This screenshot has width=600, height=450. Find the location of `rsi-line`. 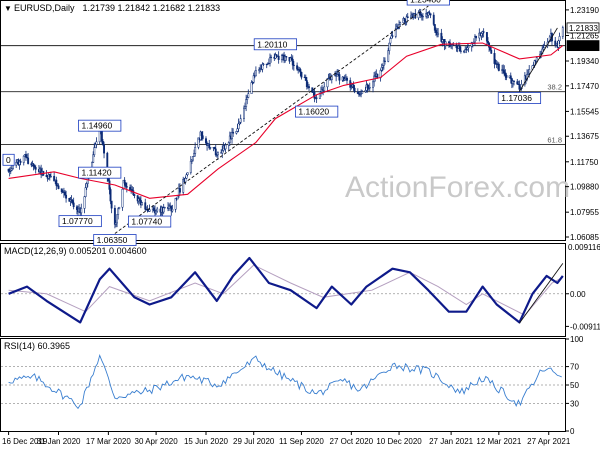

rsi-line is located at coordinates (285, 381).